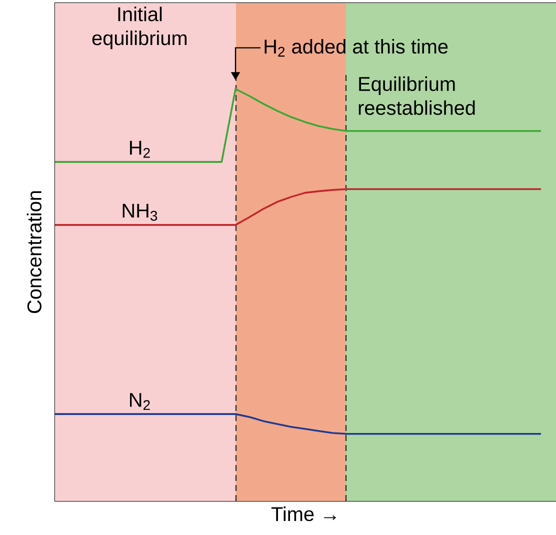 This screenshot has height=535, width=556. What do you see at coordinates (140, 212) in the screenshot?
I see `series-label: NH$_{3}$` at bounding box center [140, 212].